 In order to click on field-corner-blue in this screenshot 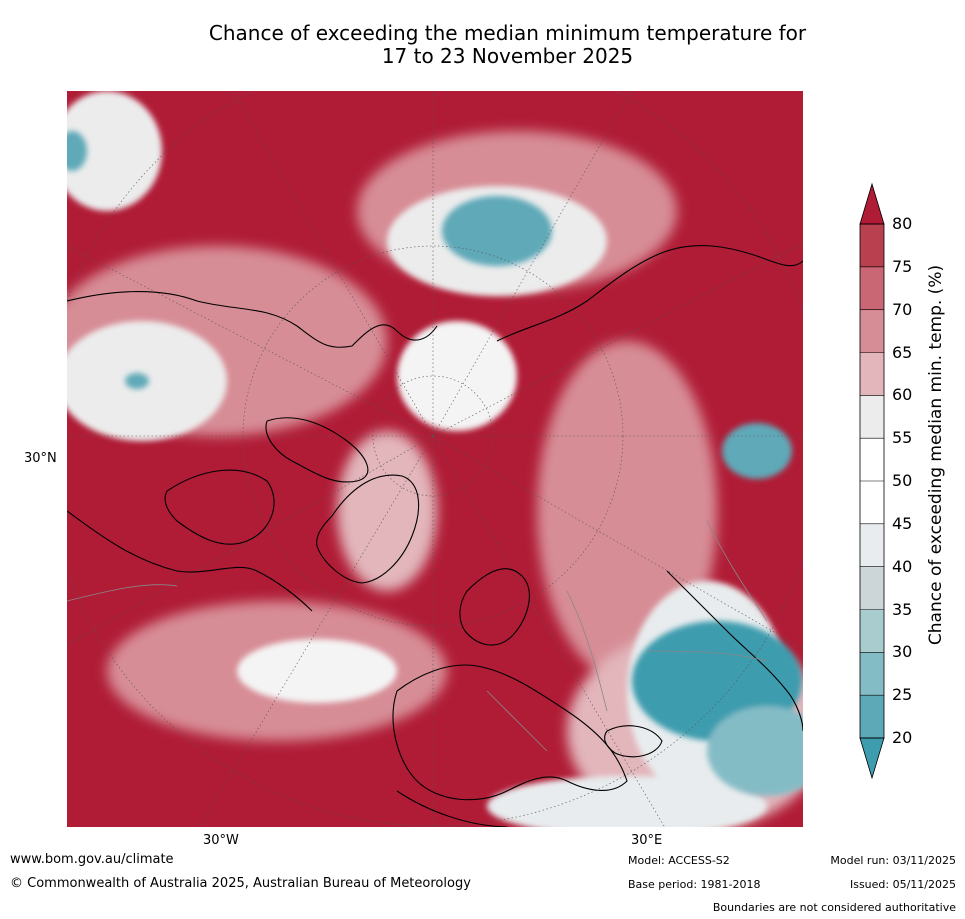, I will do `click(77, 151)`.